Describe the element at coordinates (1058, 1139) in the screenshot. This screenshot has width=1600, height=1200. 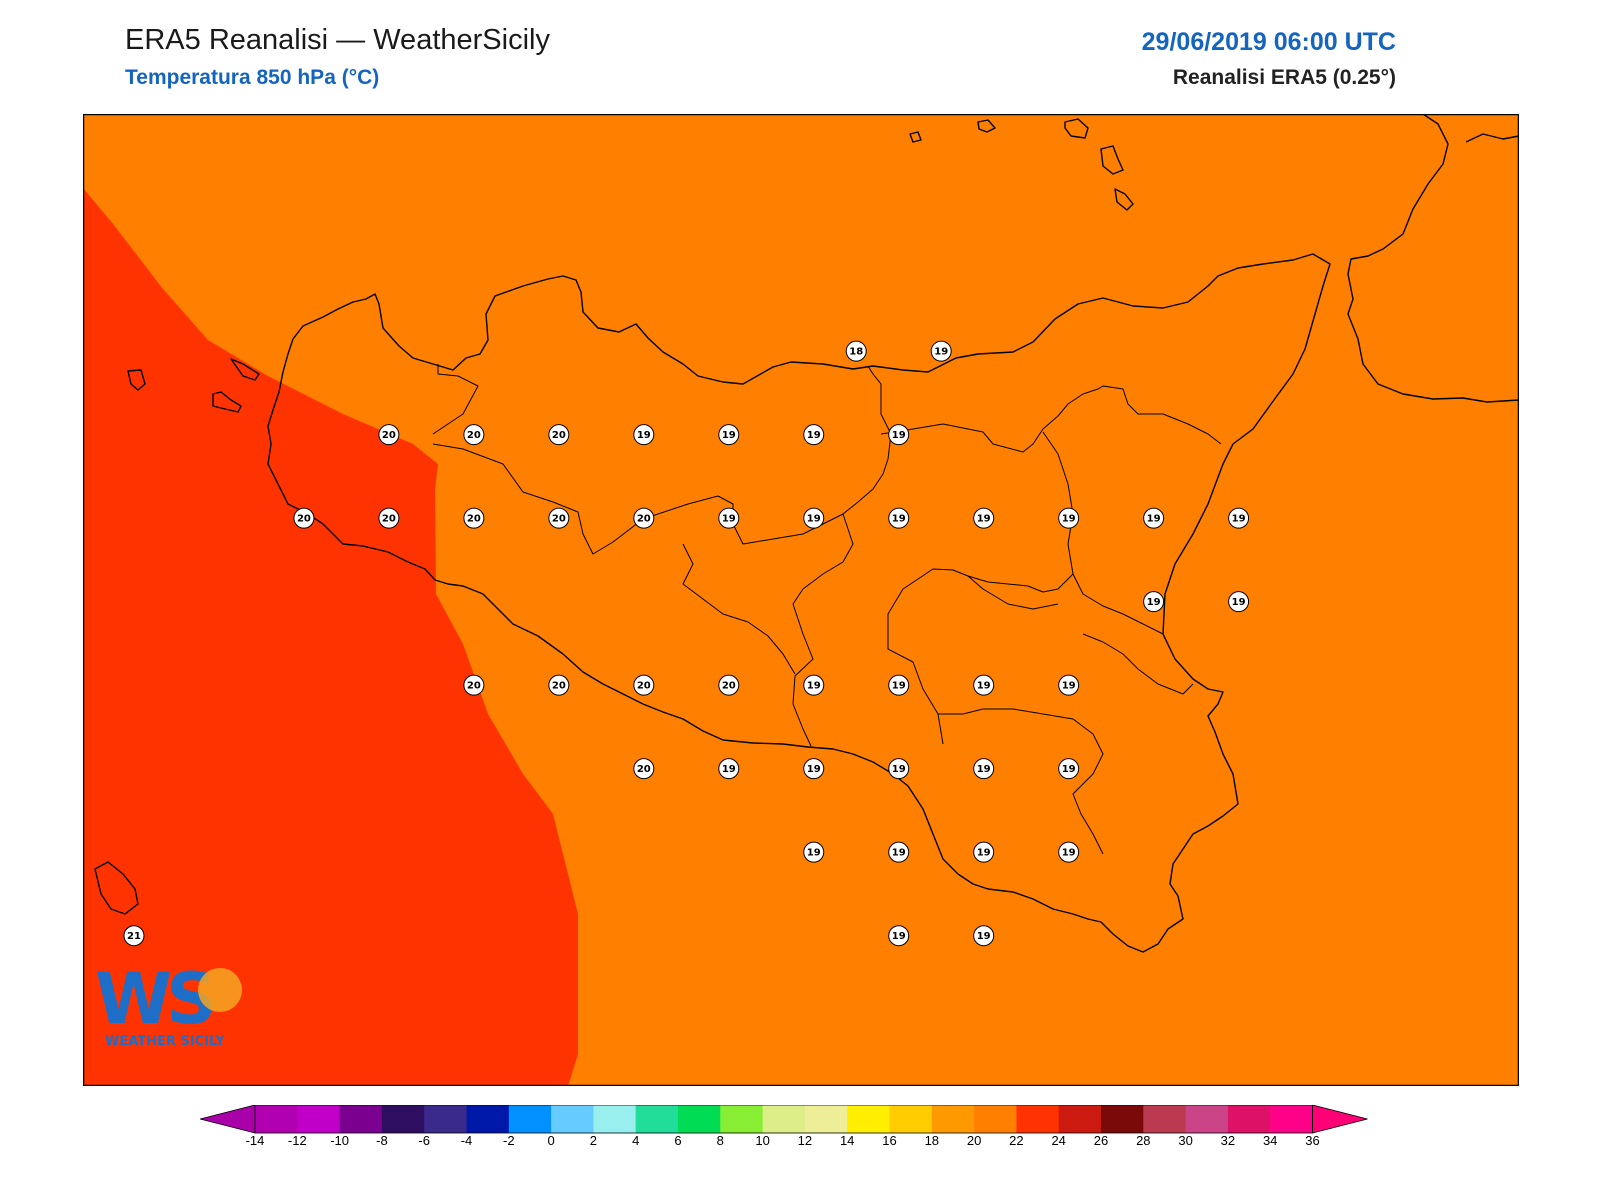
I see `colorbar-tick-label: 24` at that location.